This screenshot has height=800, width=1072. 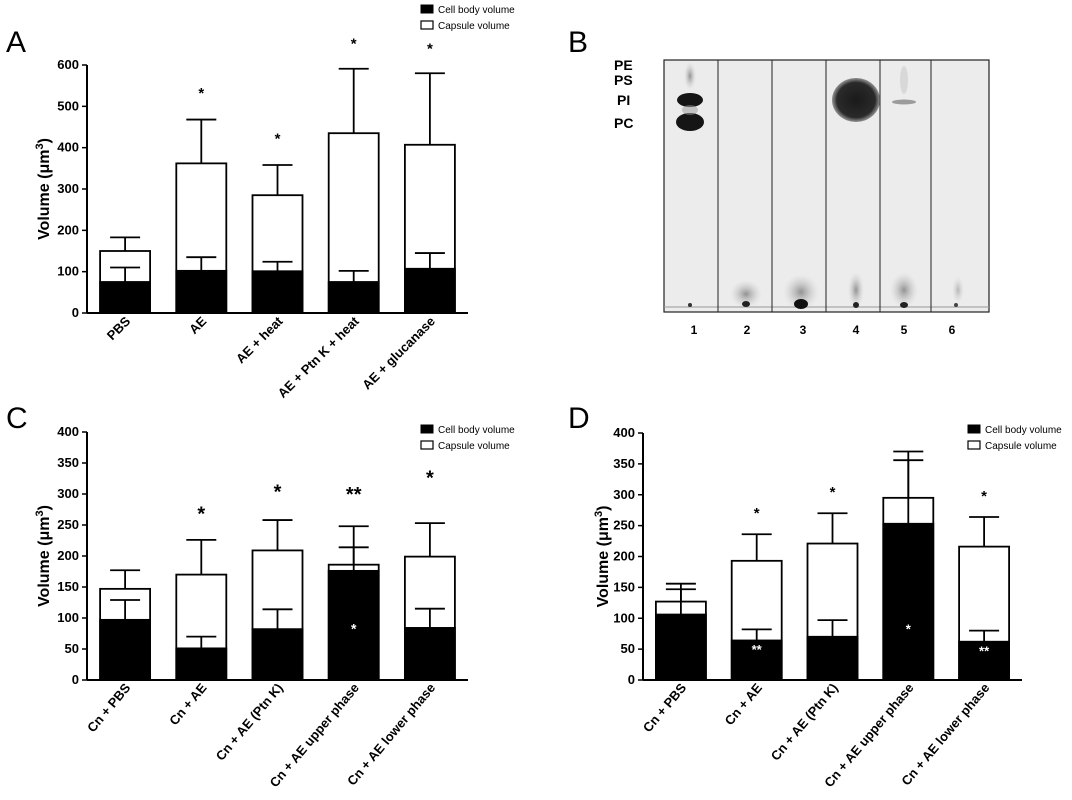 What do you see at coordinates (249, 721) in the screenshot?
I see `category-label: Cn + AE (Ptn K)` at bounding box center [249, 721].